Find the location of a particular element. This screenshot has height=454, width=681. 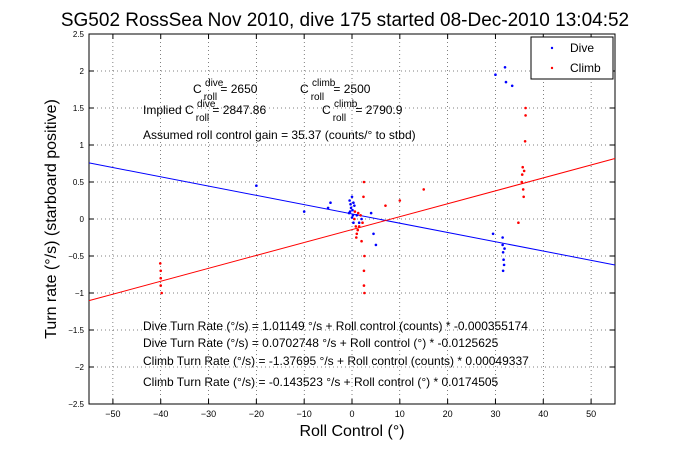

legend-box is located at coordinates (572, 58).